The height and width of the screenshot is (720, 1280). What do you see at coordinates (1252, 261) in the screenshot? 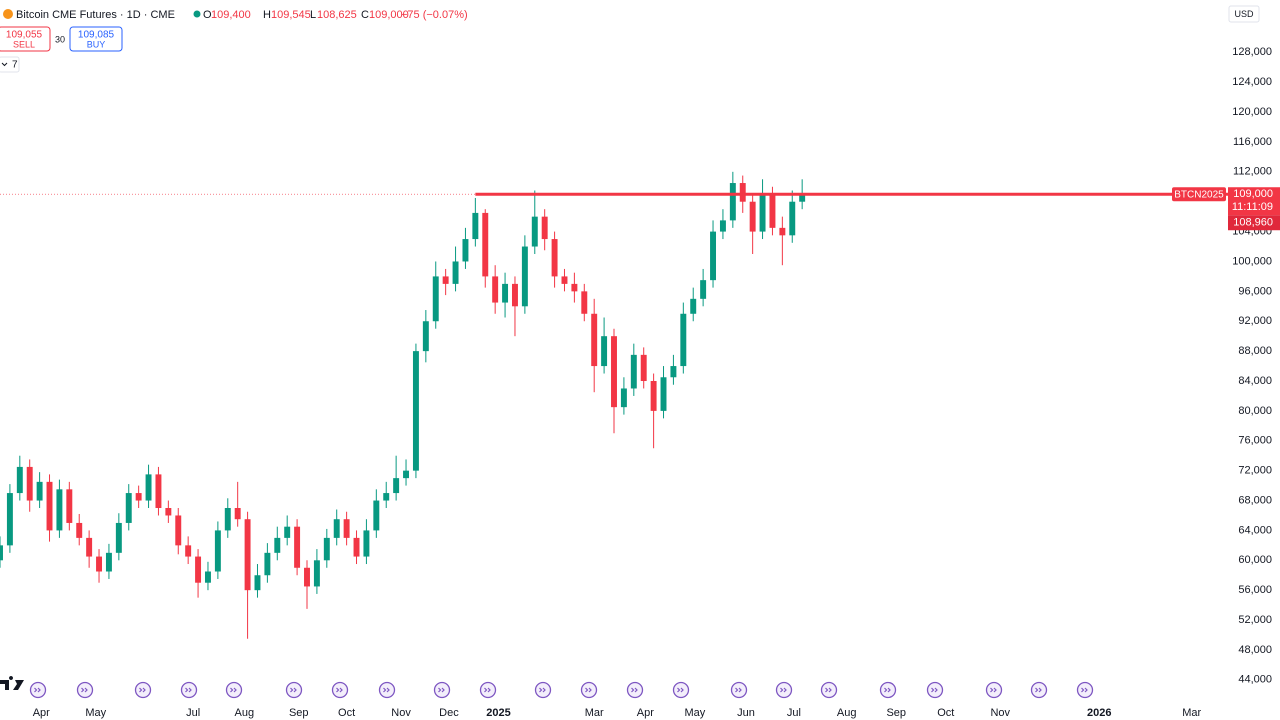
I see `y-tick-label: 100,000` at bounding box center [1252, 261].